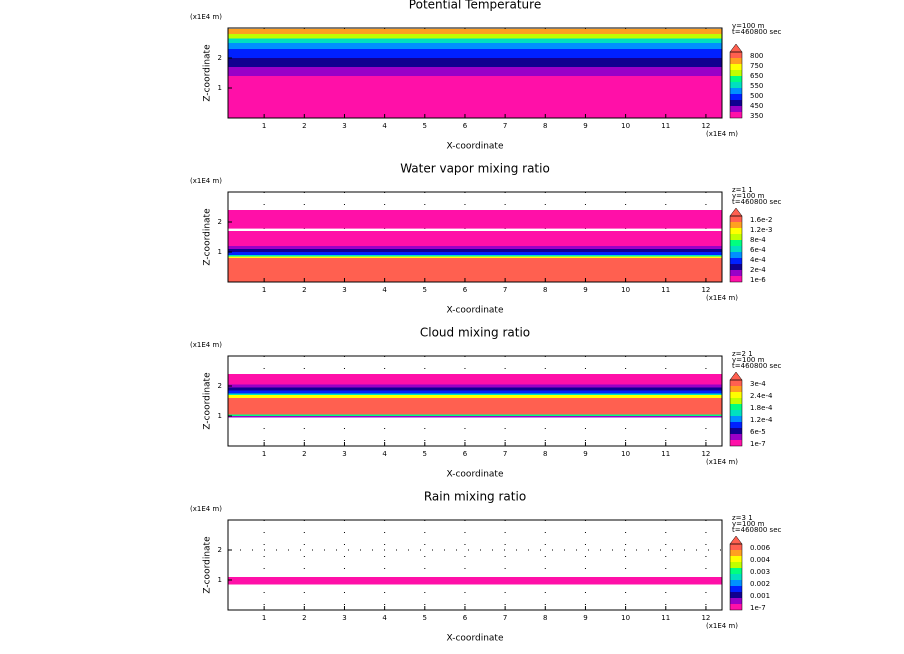  I want to click on colorbar-label: 4e-4, so click(758, 260).